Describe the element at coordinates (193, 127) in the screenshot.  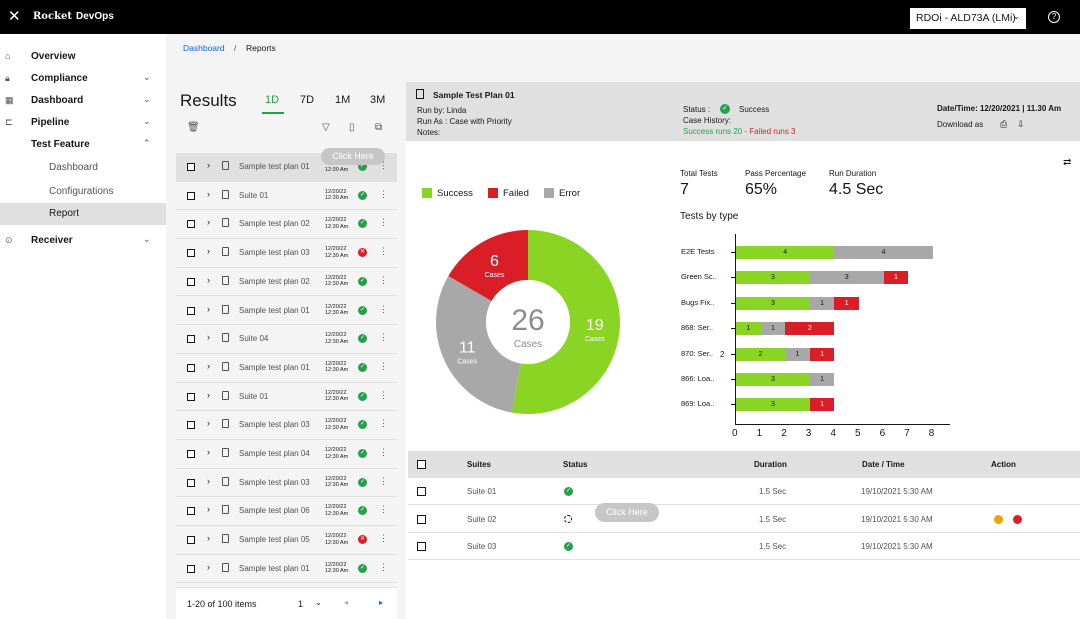
I see `trash-icon: 🗑︎` at that location.